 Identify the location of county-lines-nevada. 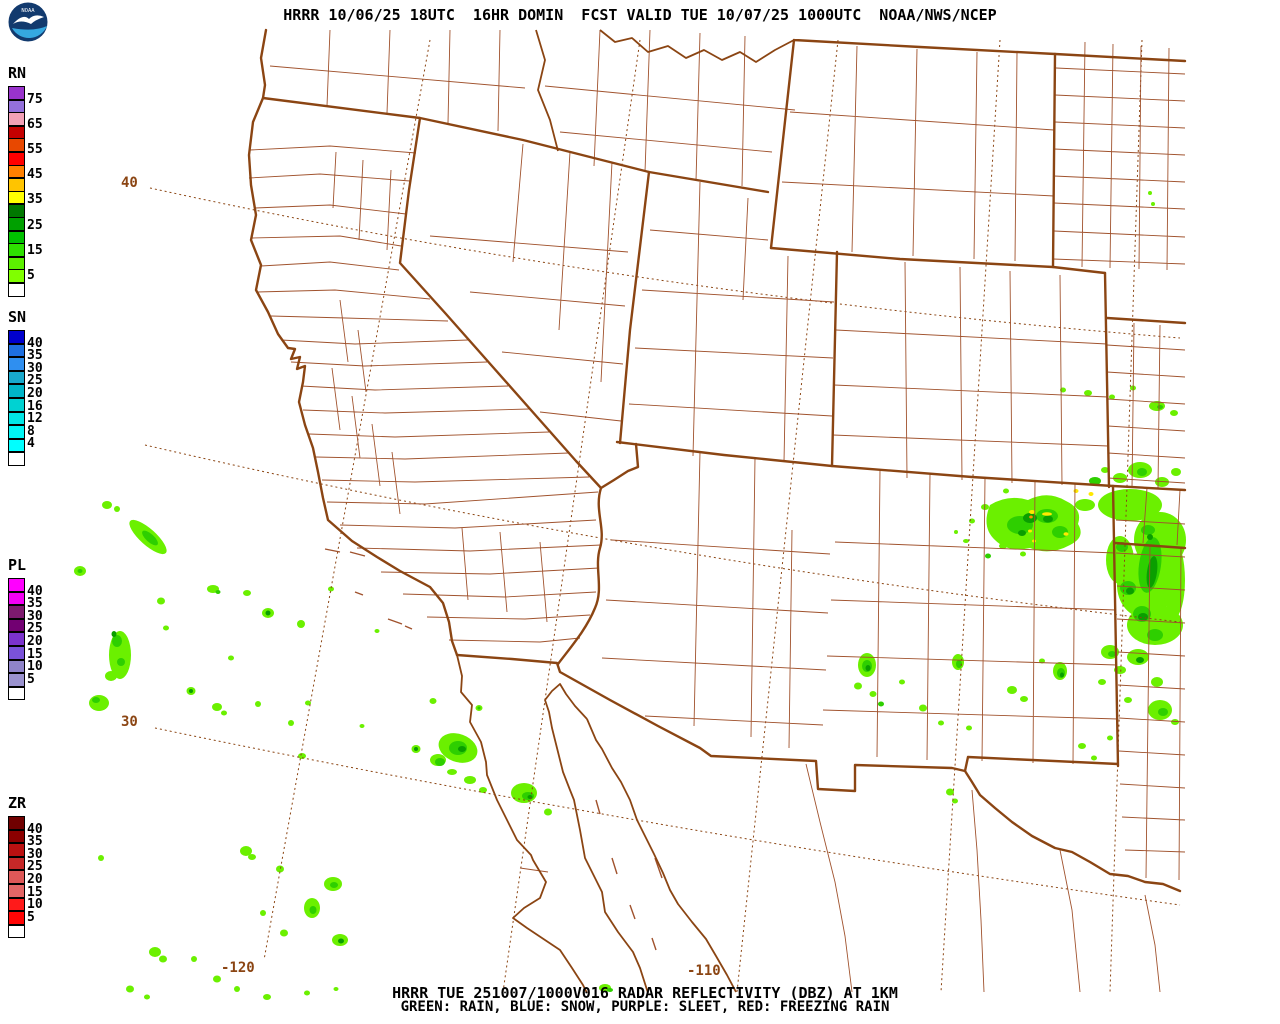
(529, 282).